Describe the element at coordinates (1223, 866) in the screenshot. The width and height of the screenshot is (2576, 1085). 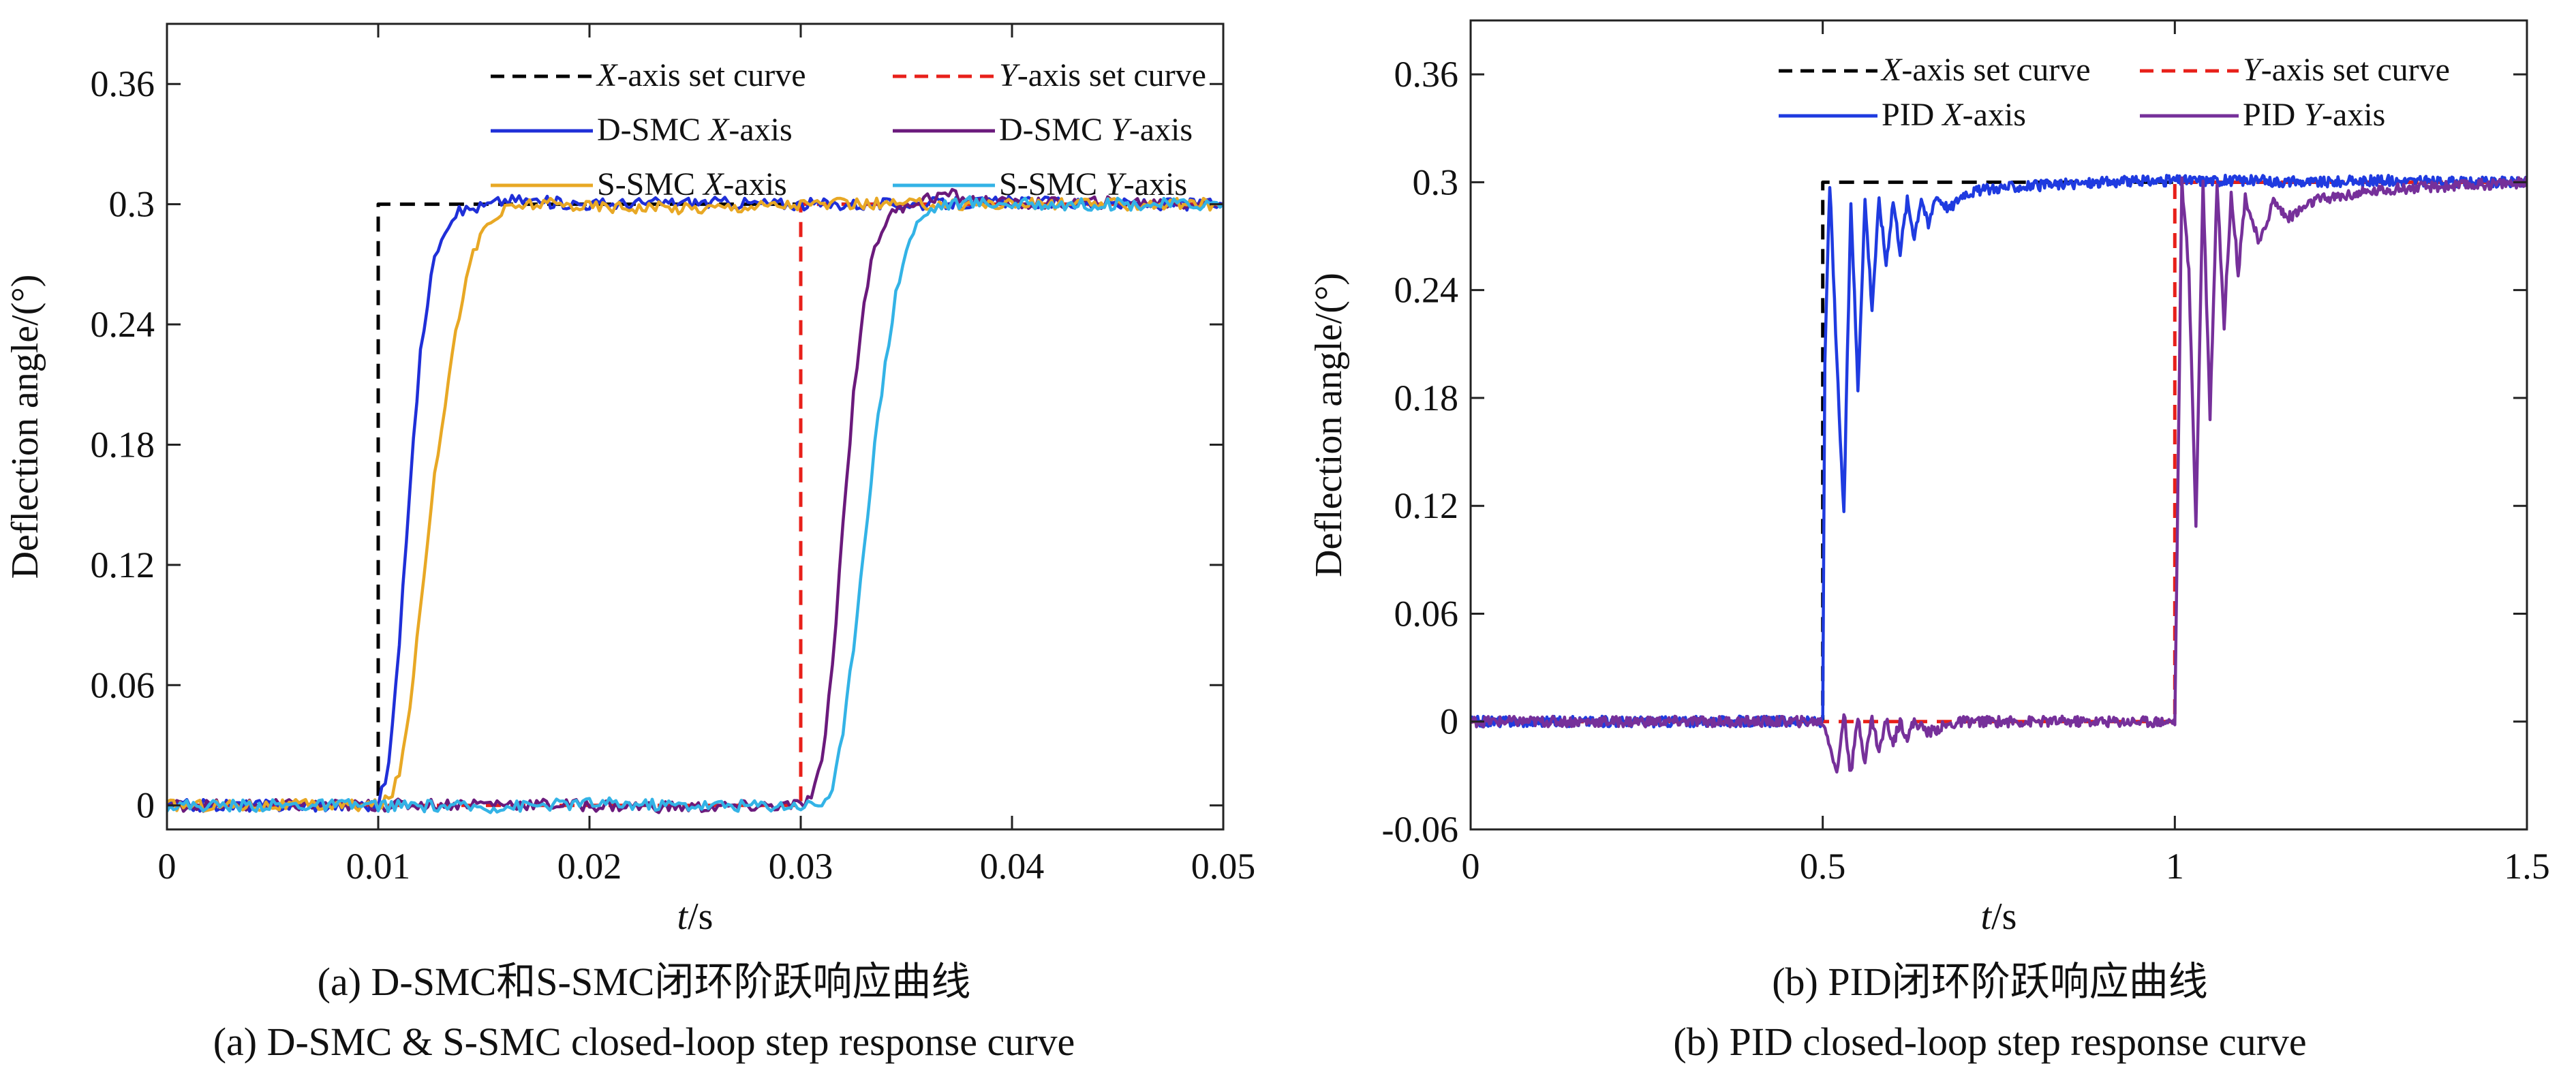
I see `x-tick-label-a-5: 0.05` at that location.